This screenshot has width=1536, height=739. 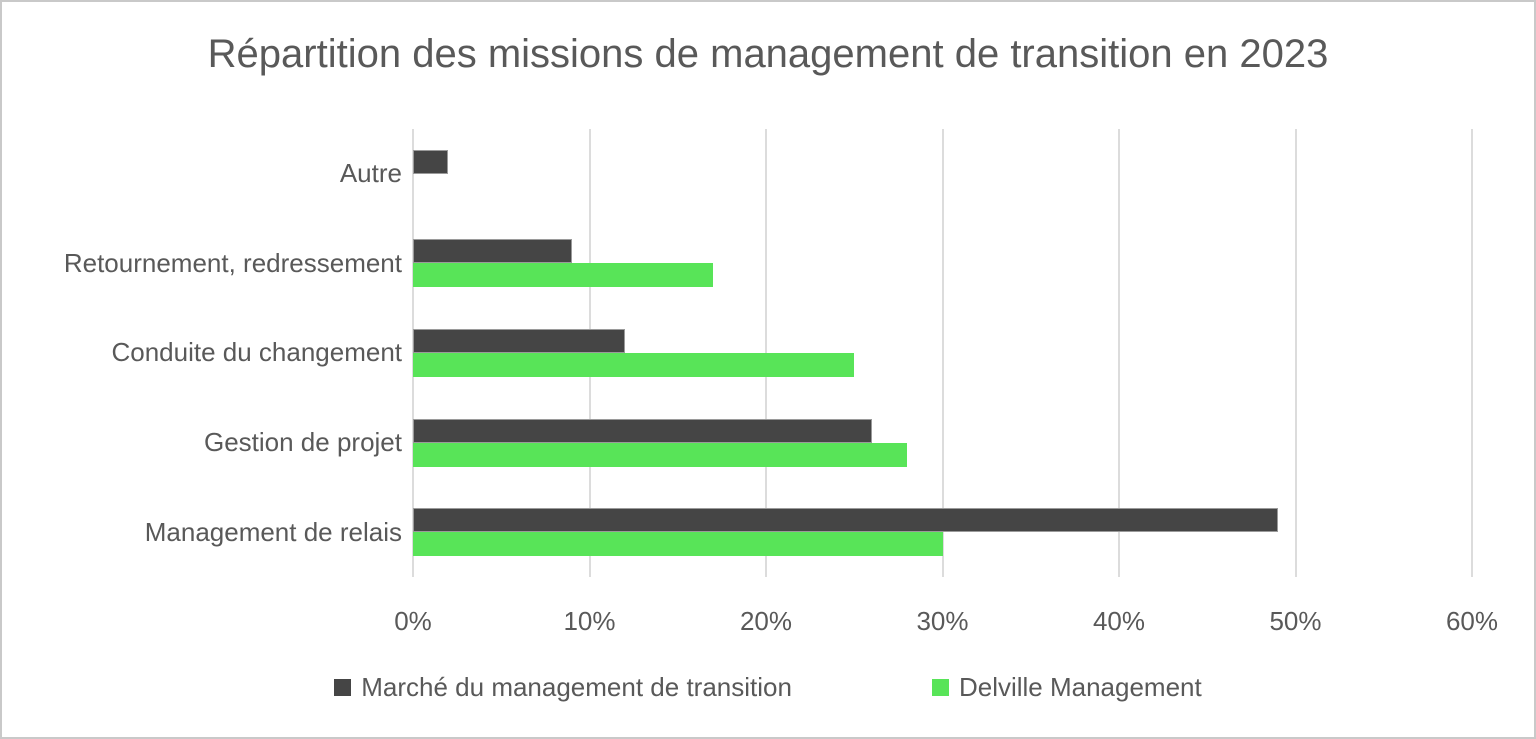 I want to click on legend-item: Marché du management de transition, so click(x=563, y=687).